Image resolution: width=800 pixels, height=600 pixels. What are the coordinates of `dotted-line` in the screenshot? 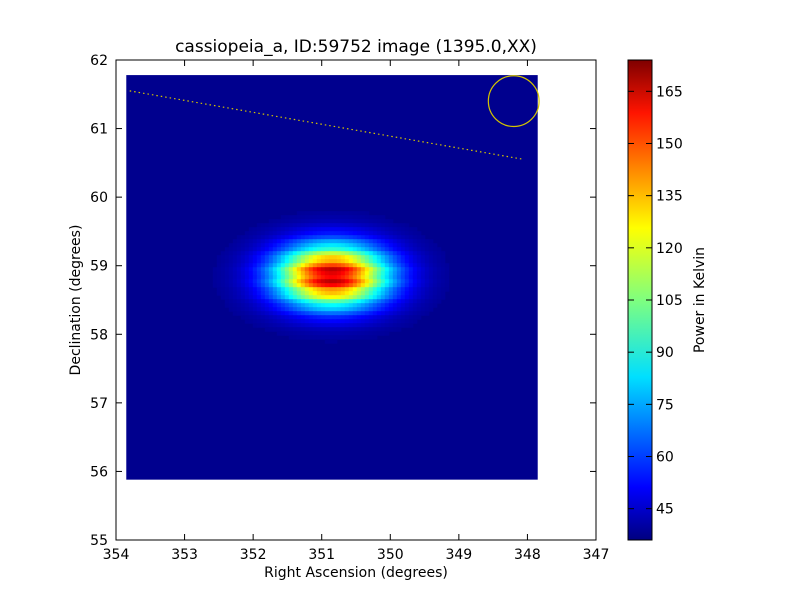 It's located at (327, 125).